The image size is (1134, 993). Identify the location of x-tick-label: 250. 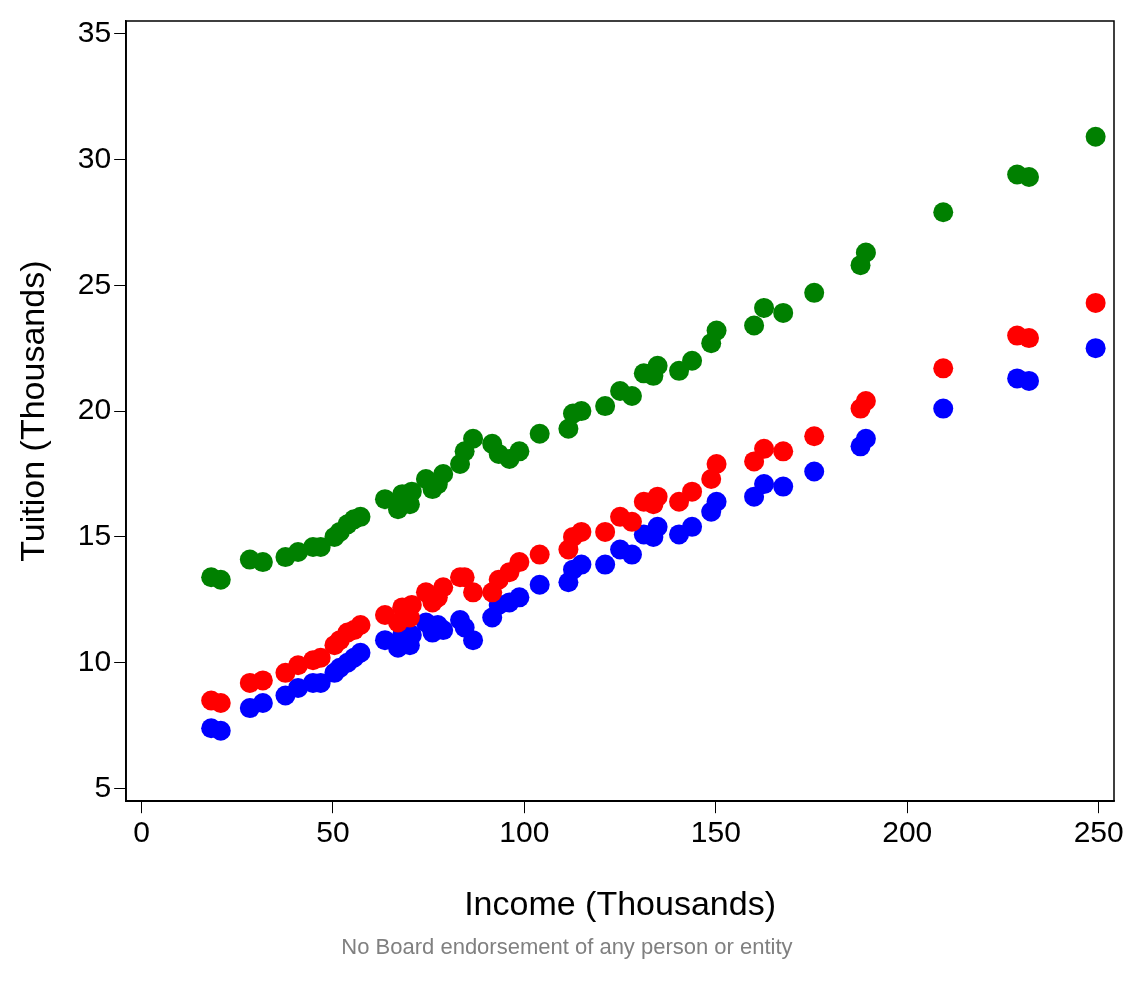
(1098, 832).